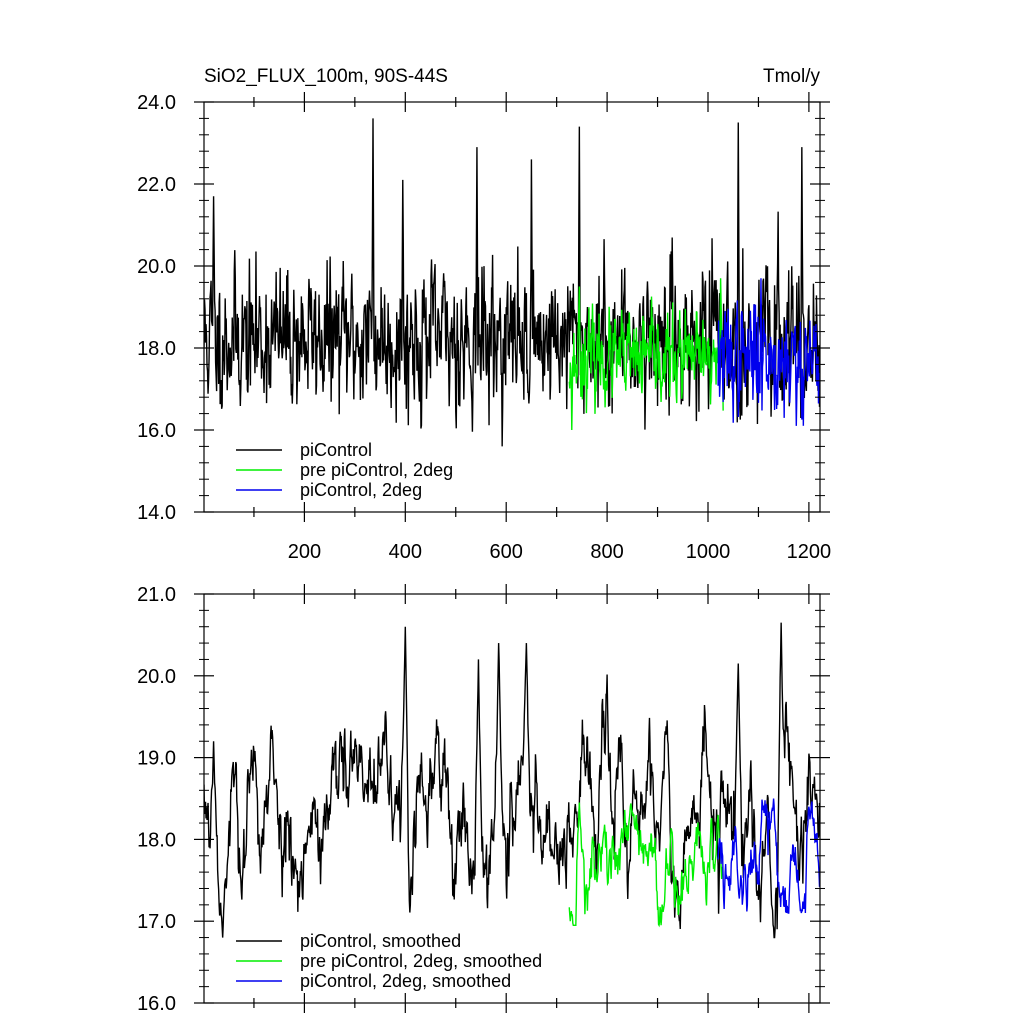  What do you see at coordinates (646, 865) in the screenshot?
I see `series-line-pre-picontrol-2deg-smoothed` at bounding box center [646, 865].